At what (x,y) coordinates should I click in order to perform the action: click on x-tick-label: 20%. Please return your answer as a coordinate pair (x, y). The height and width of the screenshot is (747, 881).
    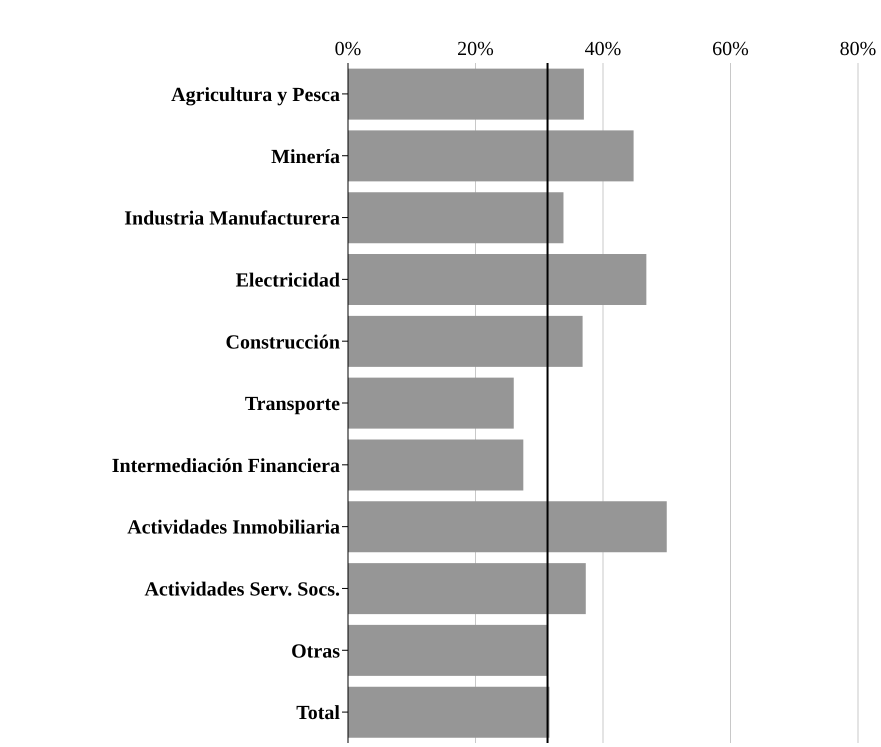
    Looking at the image, I should click on (475, 49).